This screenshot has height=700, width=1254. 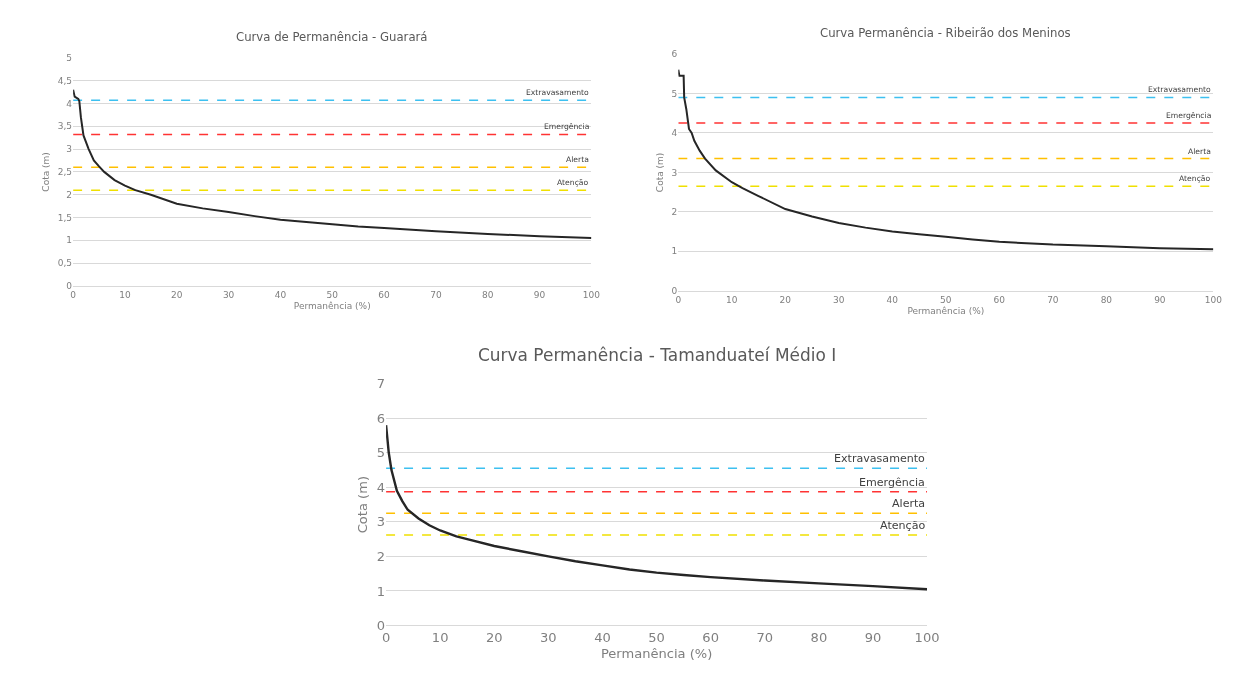 What do you see at coordinates (903, 525) in the screenshot?
I see `ref-line-label: Atenção` at bounding box center [903, 525].